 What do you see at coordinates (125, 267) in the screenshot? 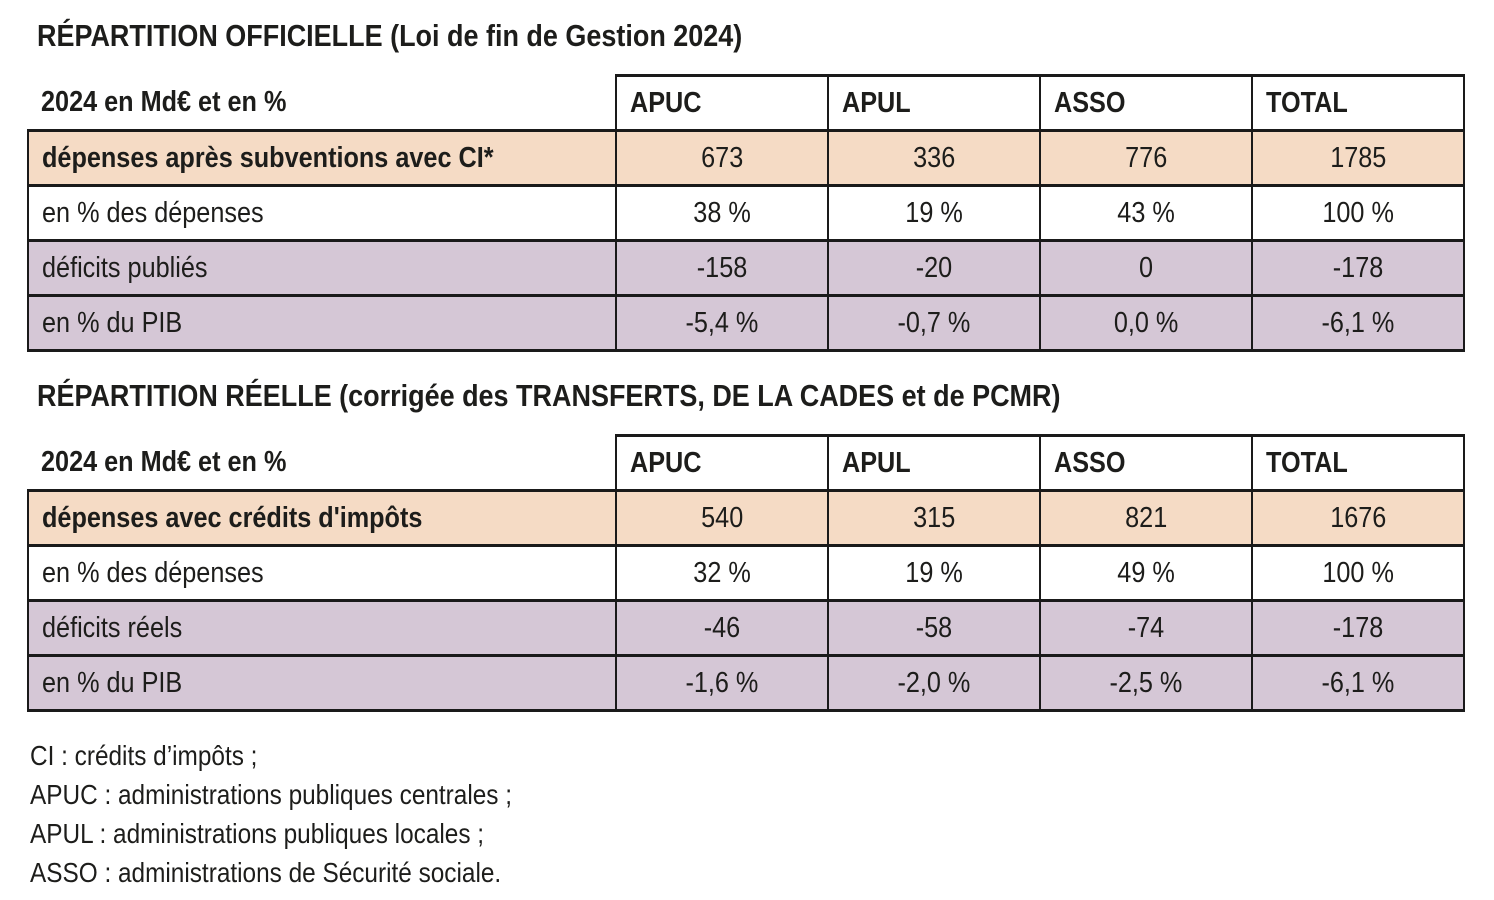
I see `row-label-text: déficits publiés` at bounding box center [125, 267].